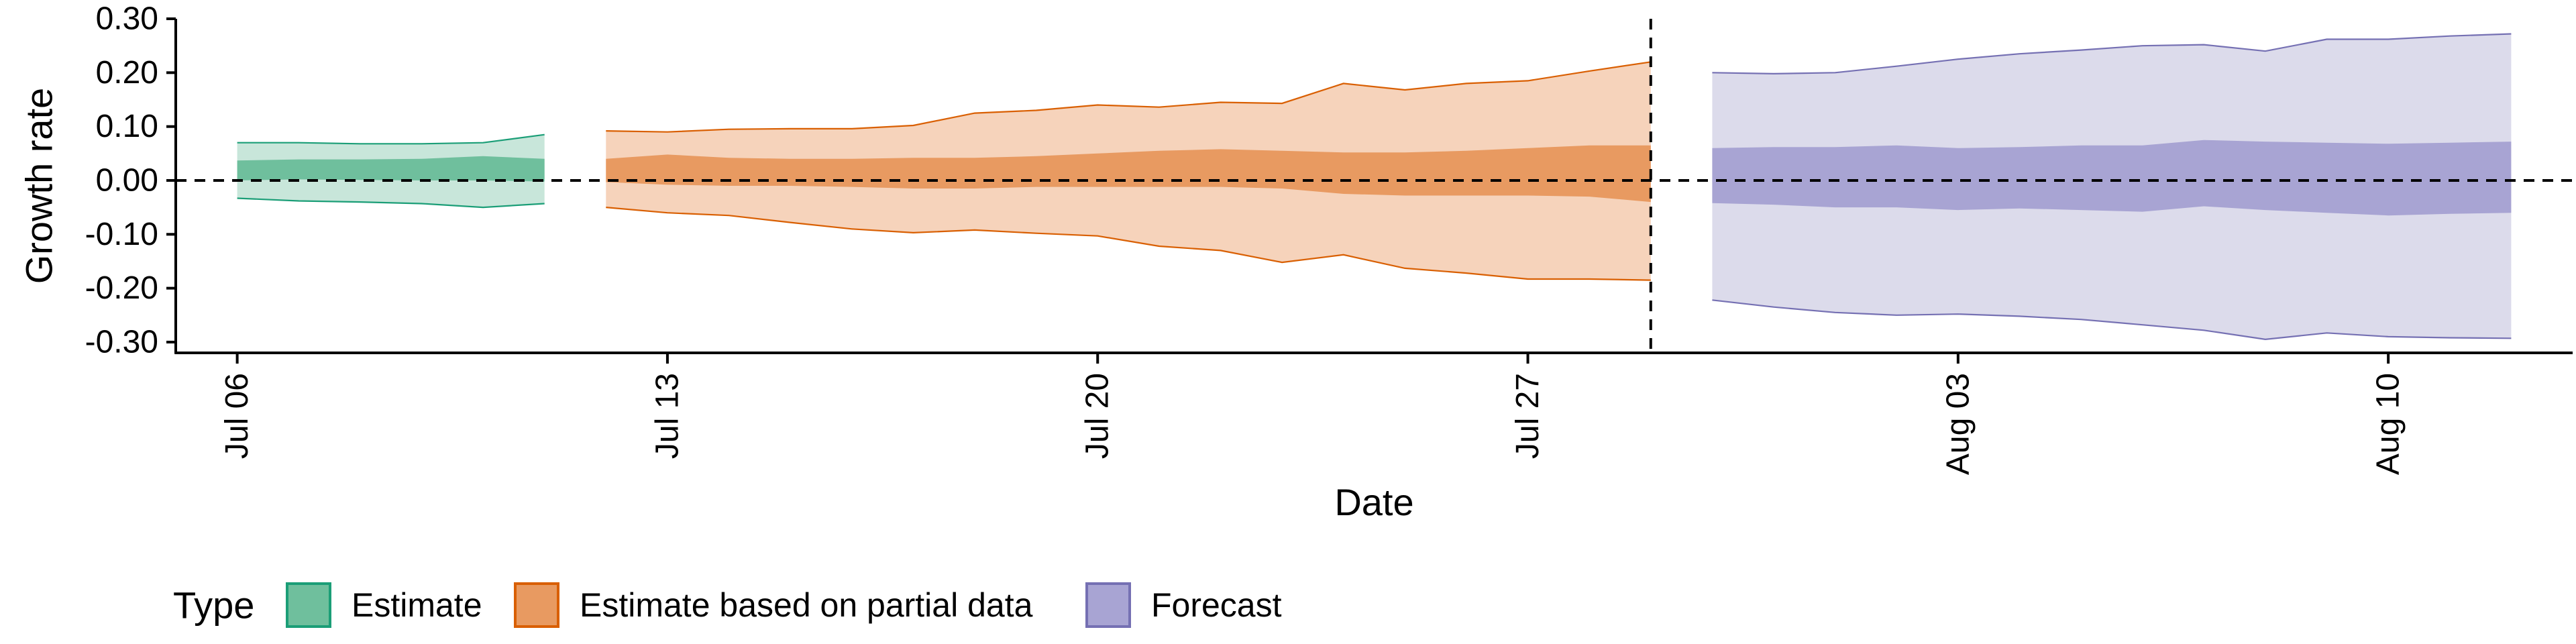  I want to click on y-tick-label: 0.10, so click(127, 126).